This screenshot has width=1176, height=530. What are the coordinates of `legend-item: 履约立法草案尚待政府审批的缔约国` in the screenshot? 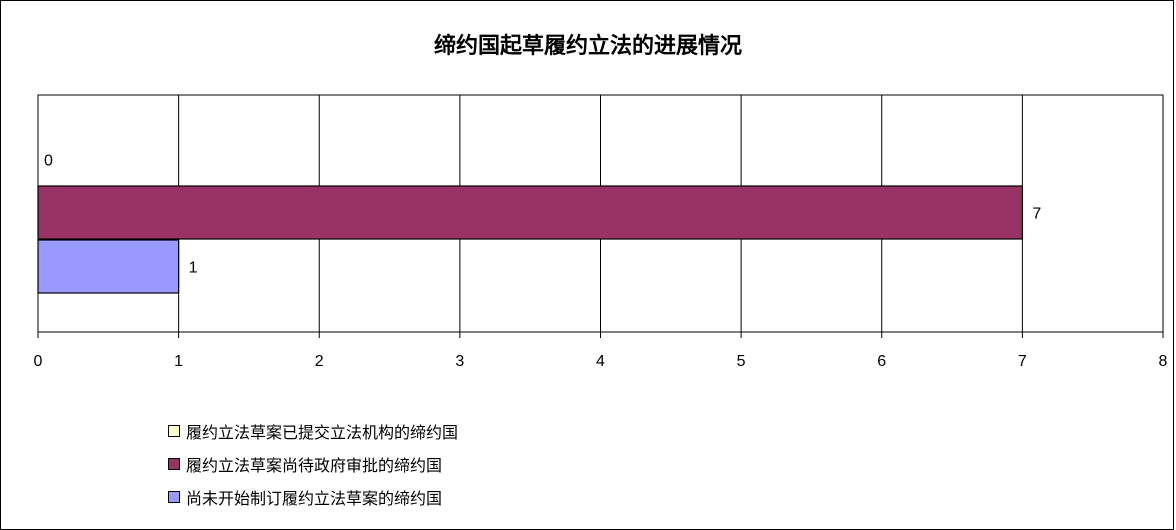 It's located at (313, 463).